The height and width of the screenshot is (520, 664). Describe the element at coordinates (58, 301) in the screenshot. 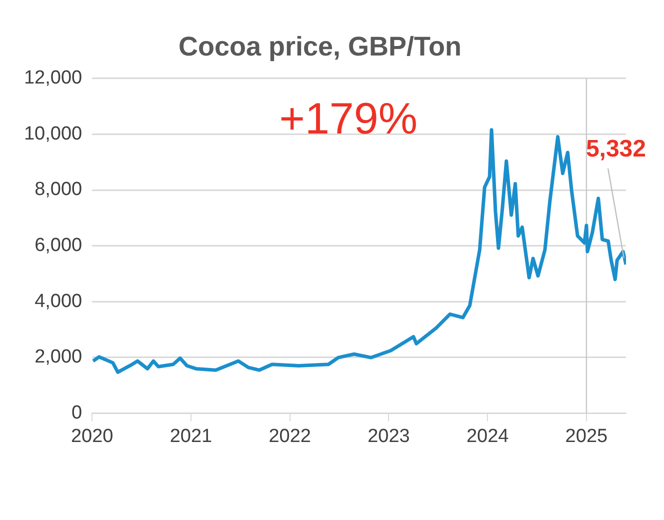

I see `y-tick-label: 4,000` at that location.